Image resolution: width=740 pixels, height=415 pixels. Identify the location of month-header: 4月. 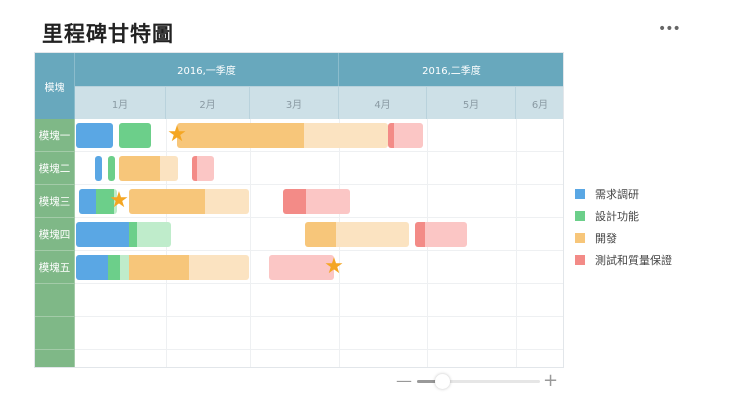
(383, 102).